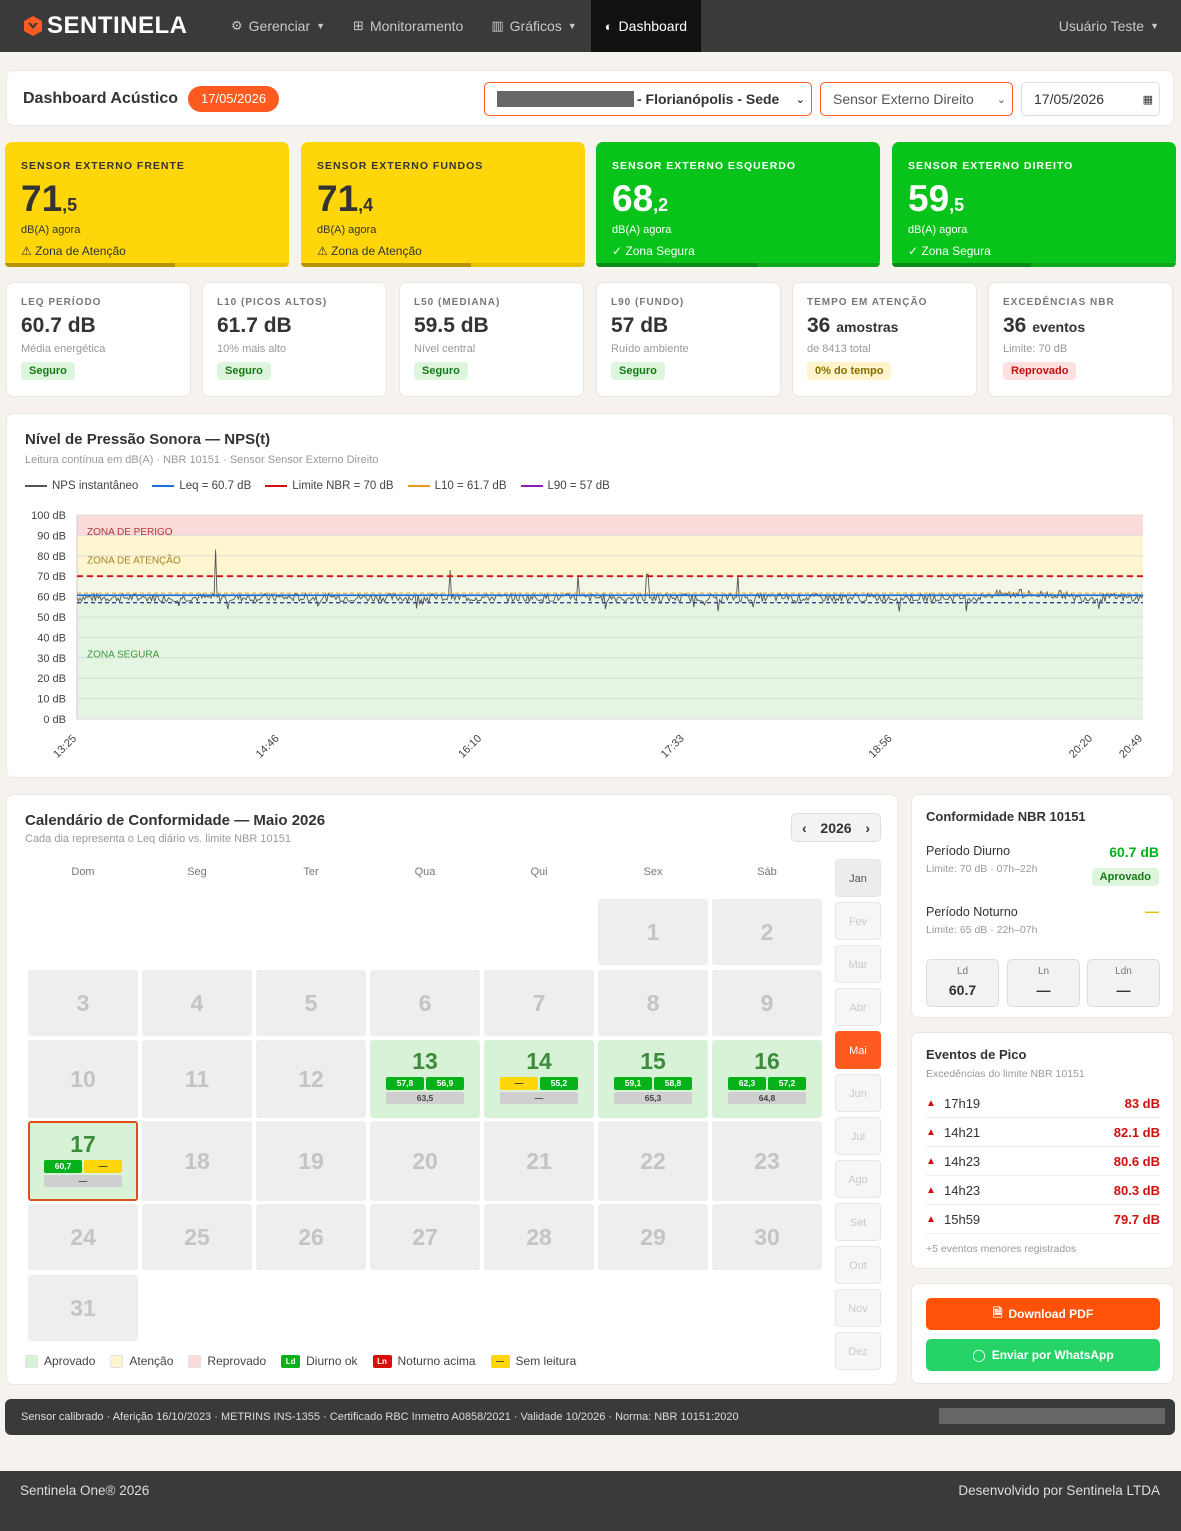  What do you see at coordinates (539, 1003) in the screenshot?
I see `calendar-day-7: 7` at bounding box center [539, 1003].